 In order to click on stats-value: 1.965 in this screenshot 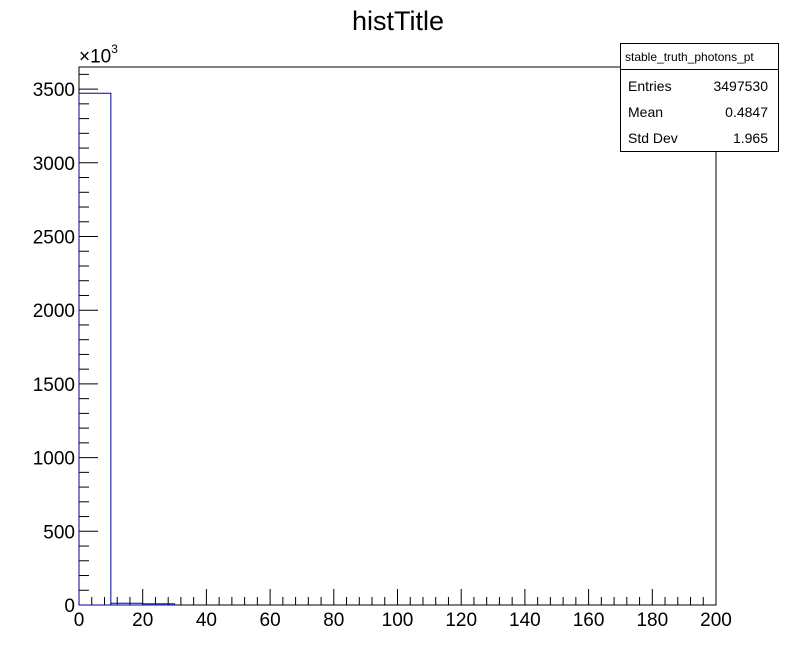, I will do `click(750, 138)`.